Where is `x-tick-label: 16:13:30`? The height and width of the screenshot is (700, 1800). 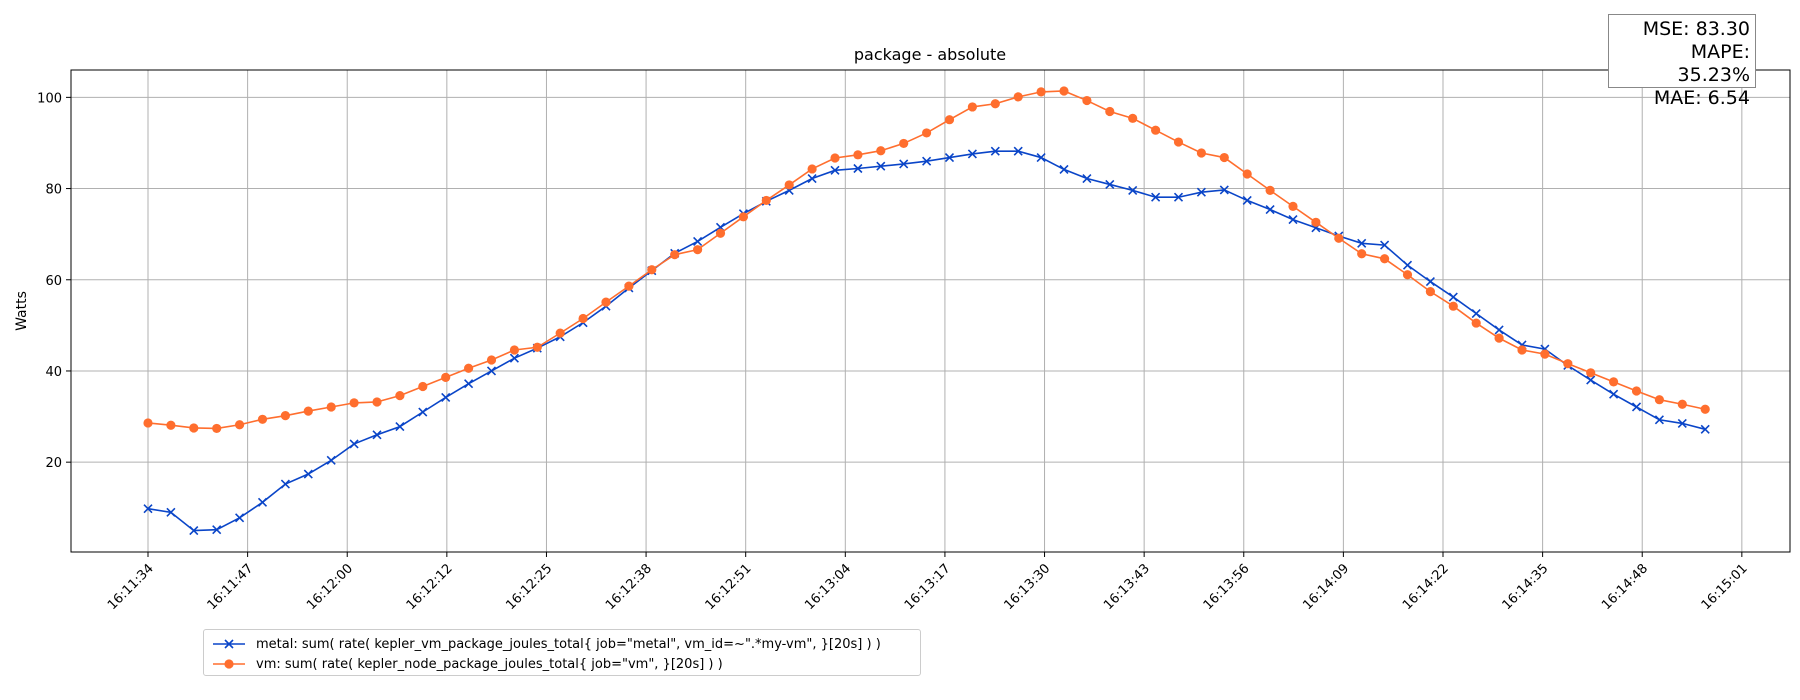
x-tick-label: 16:13:30 is located at coordinates (1027, 587).